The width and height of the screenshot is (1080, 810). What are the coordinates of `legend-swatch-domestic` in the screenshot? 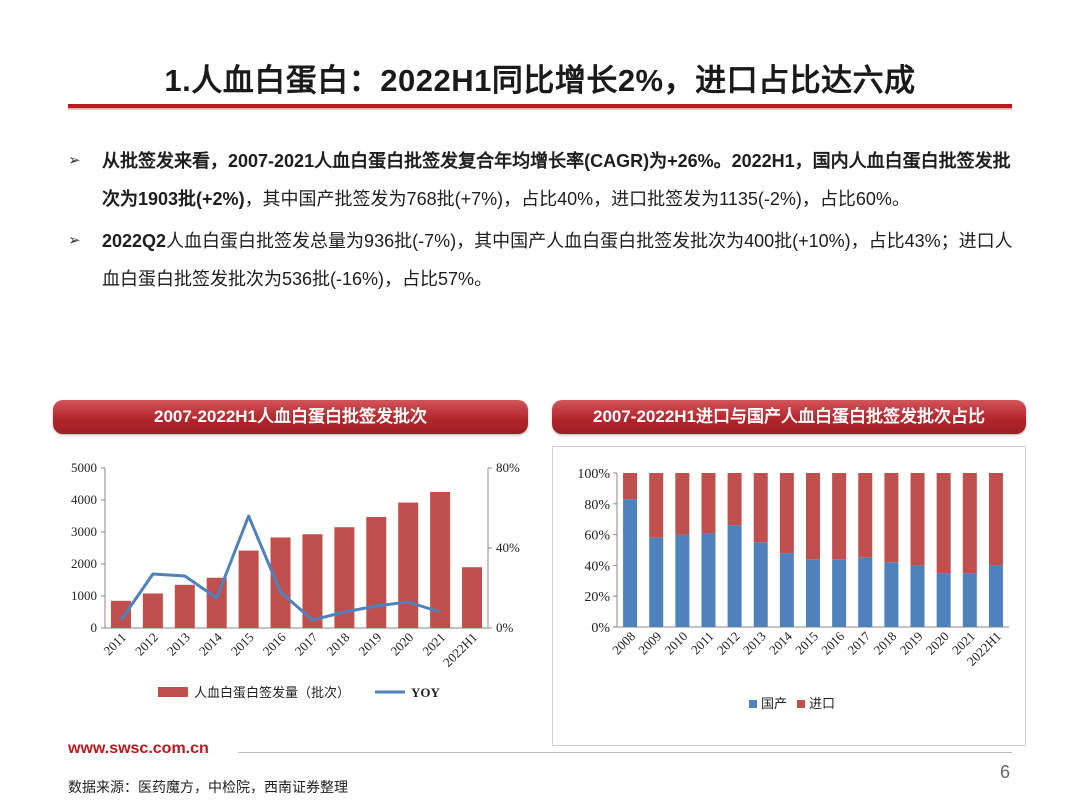 It's located at (753, 704).